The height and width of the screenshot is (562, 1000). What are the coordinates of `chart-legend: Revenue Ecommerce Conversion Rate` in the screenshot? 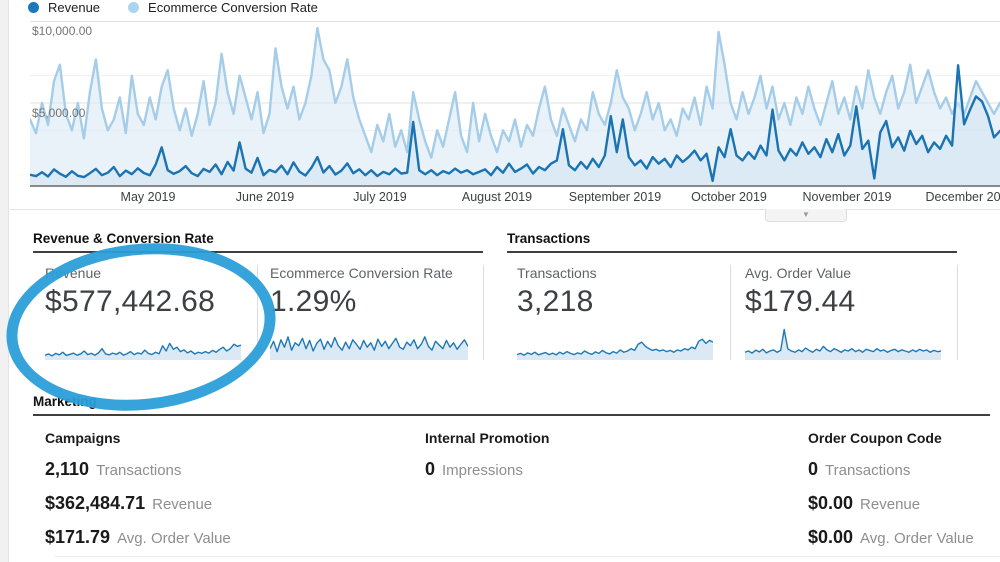 It's located at (173, 7).